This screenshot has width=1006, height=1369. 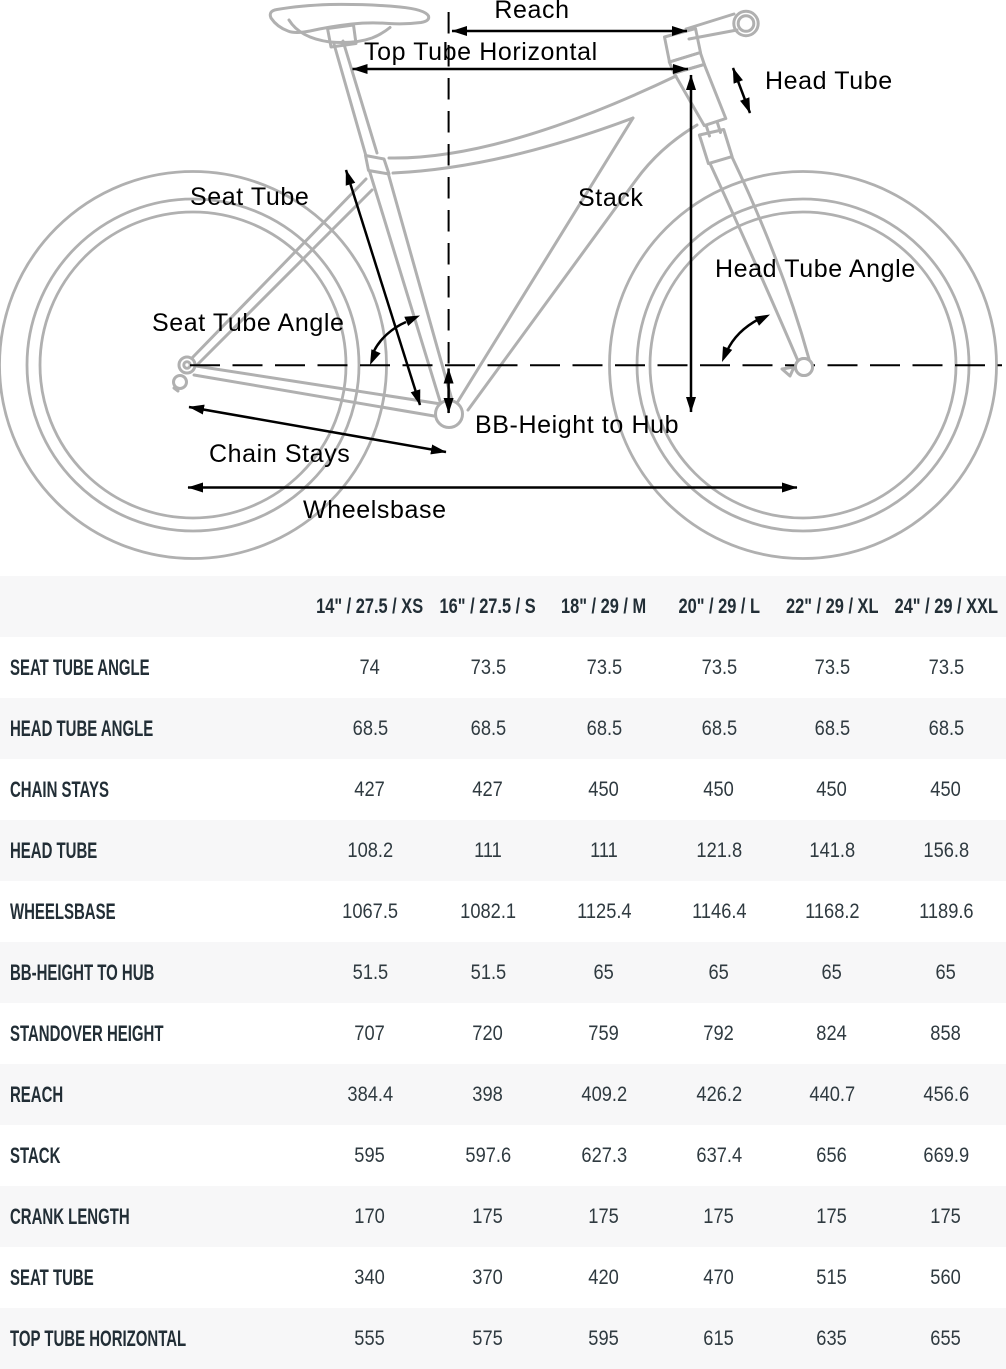 What do you see at coordinates (375, 510) in the screenshot?
I see `svg-text: Wheelsbase` at bounding box center [375, 510].